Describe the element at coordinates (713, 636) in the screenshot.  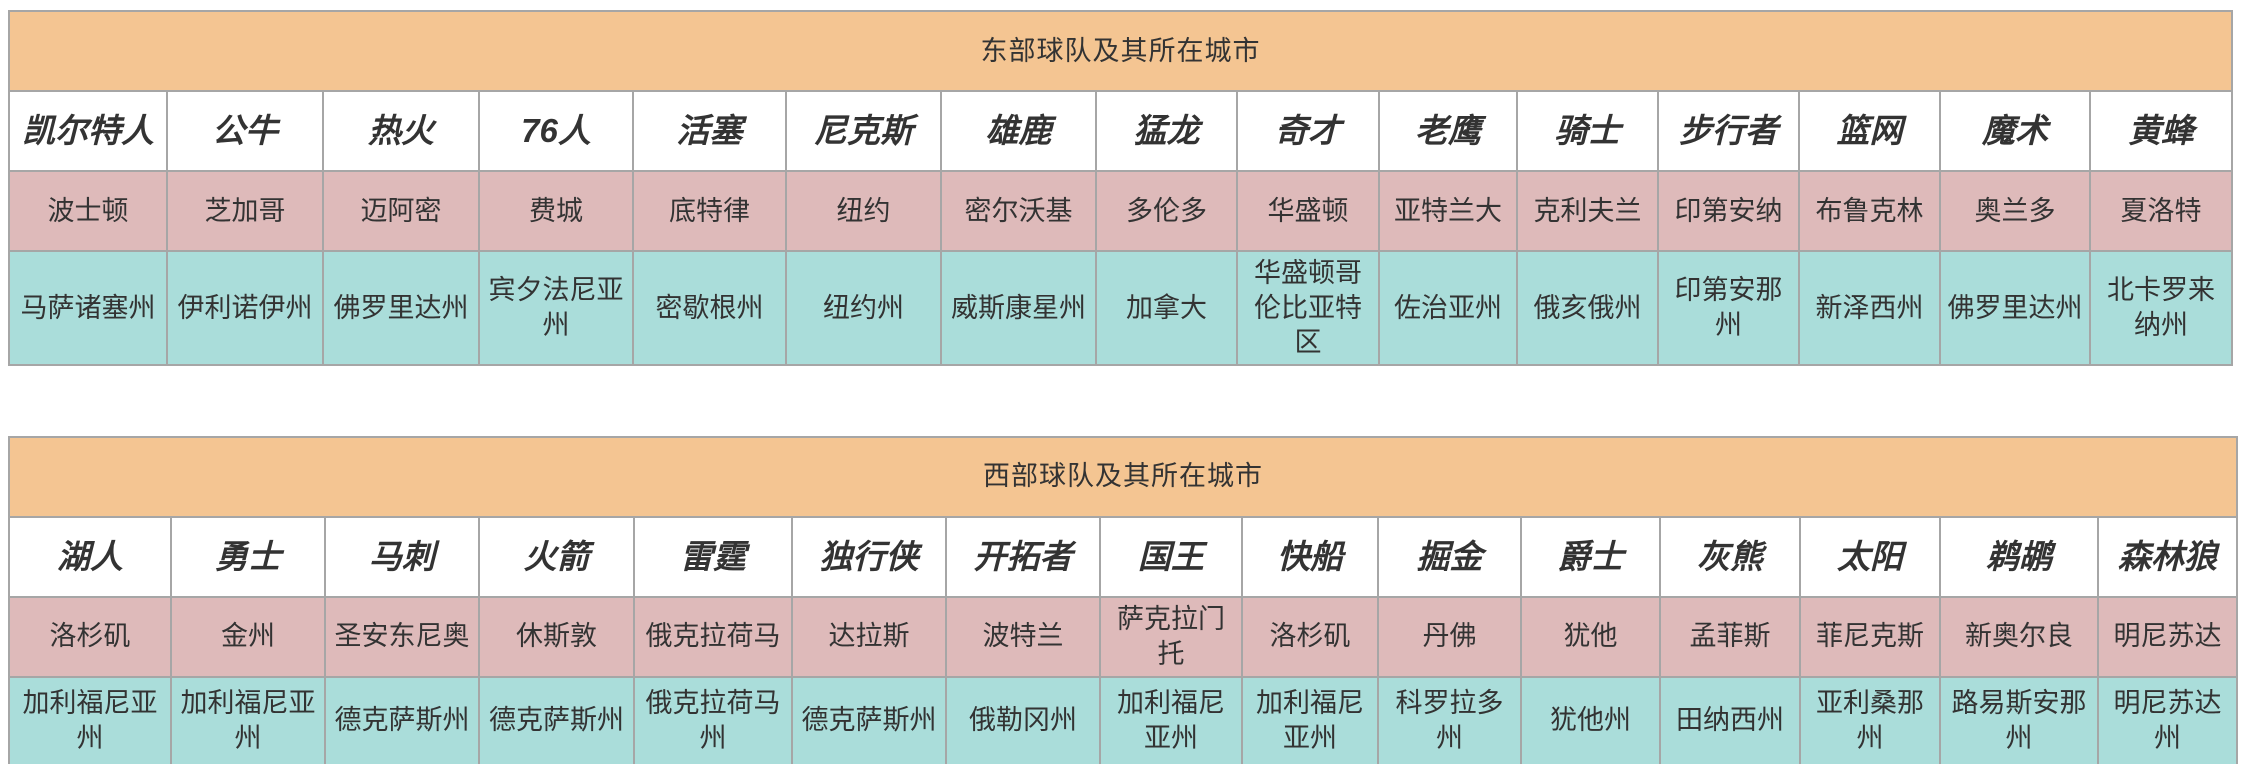
I see `city-cell: 俄克拉荷马` at that location.